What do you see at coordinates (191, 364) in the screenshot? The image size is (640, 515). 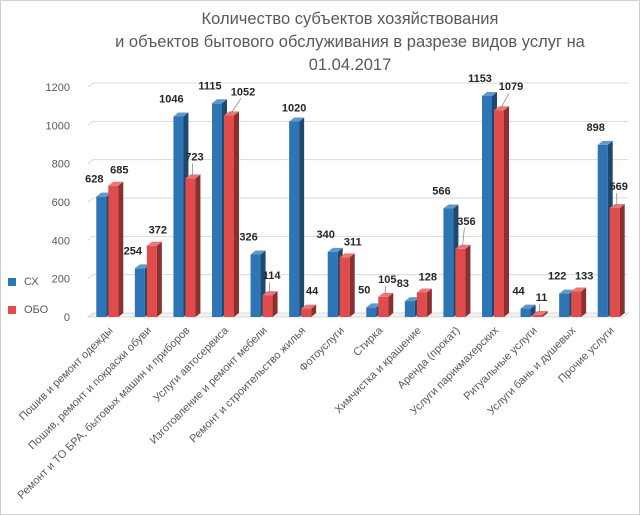 I see `x-category-label: Услуги автосервиса` at bounding box center [191, 364].